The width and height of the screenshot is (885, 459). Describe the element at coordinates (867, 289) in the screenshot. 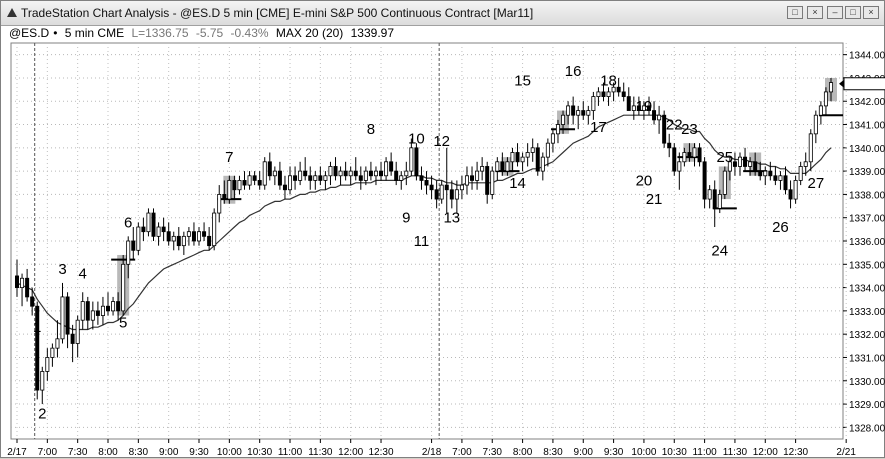

I see `y-tick-label: 1334.00` at that location.